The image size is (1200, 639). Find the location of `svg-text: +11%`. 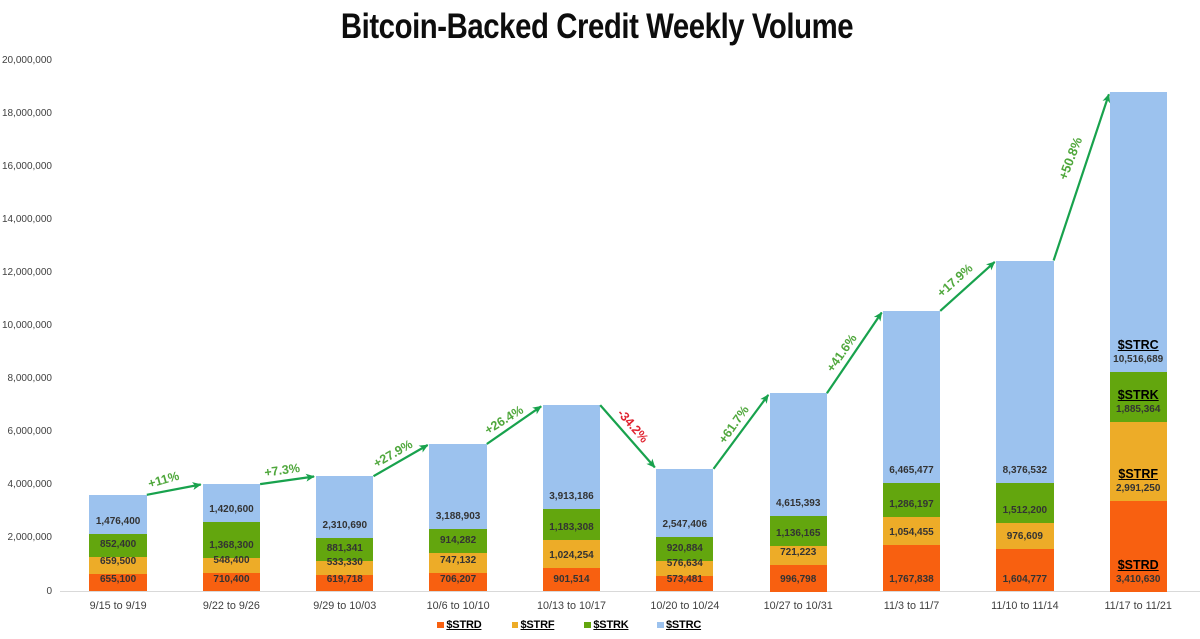

svg-text: +11% is located at coordinates (163, 480).